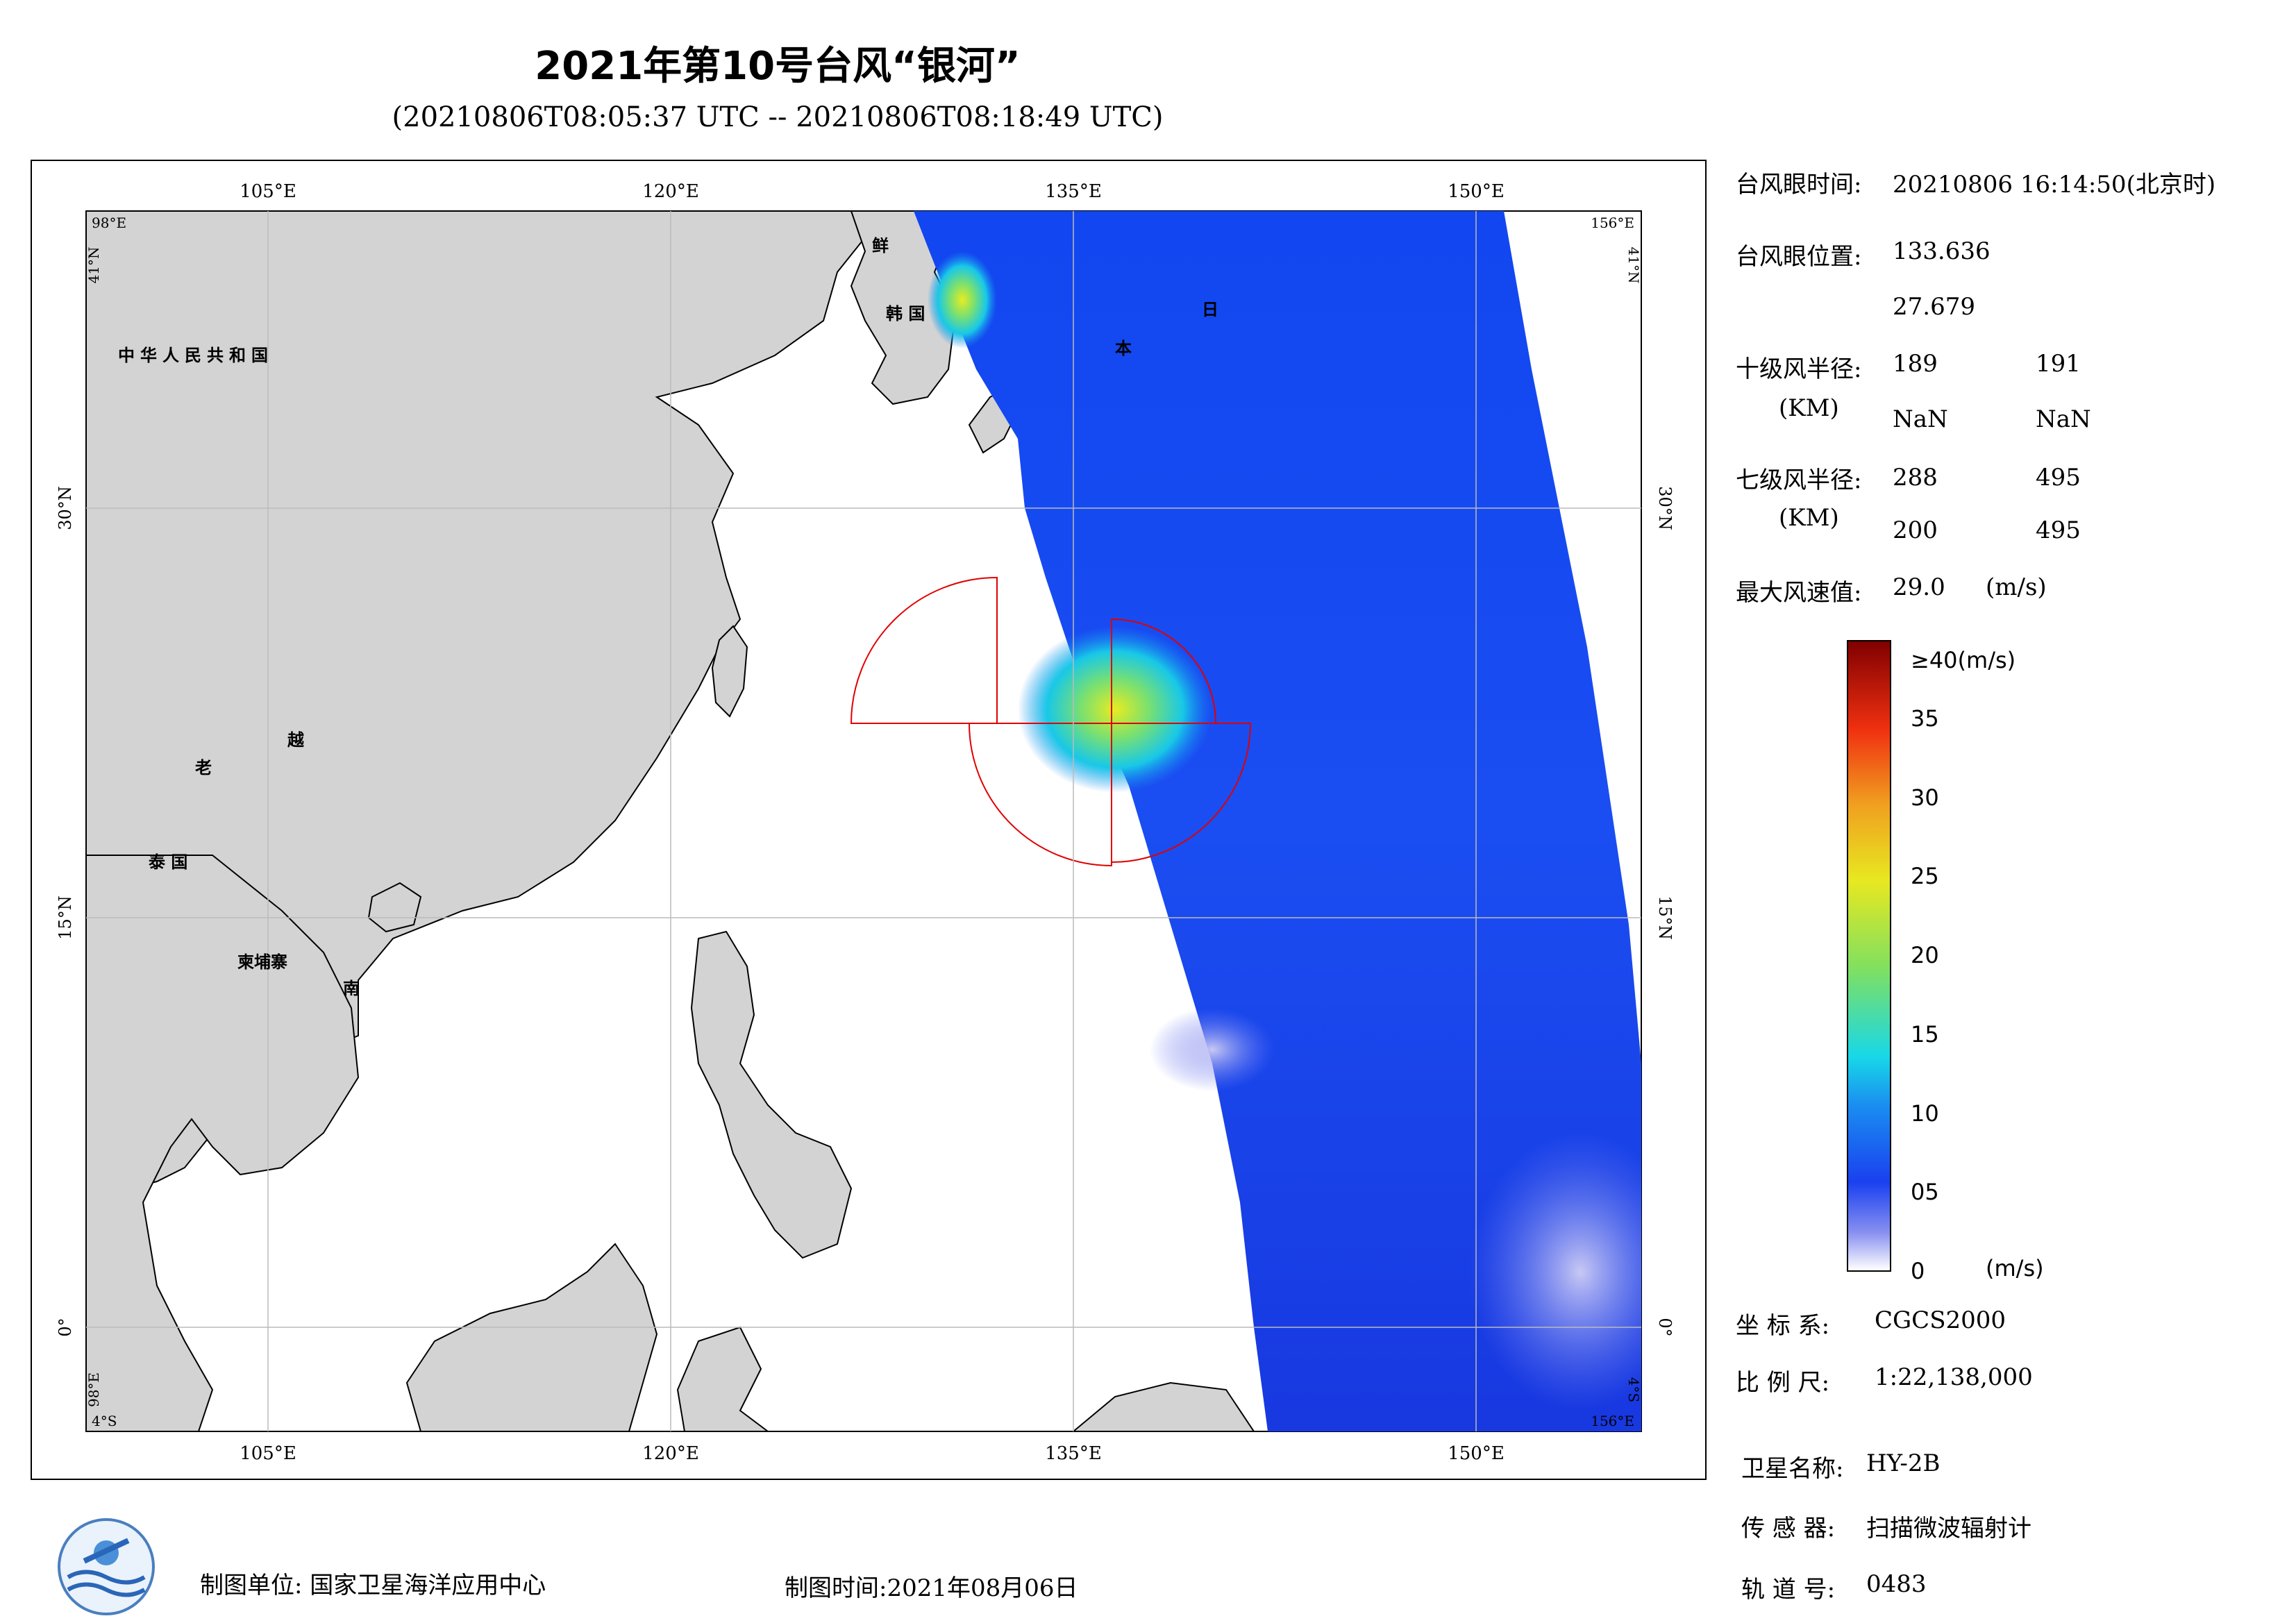 The width and height of the screenshot is (2296, 1623). What do you see at coordinates (1788, 1590) in the screenshot?
I see `orbit-label: 轨 道 号:` at bounding box center [1788, 1590].